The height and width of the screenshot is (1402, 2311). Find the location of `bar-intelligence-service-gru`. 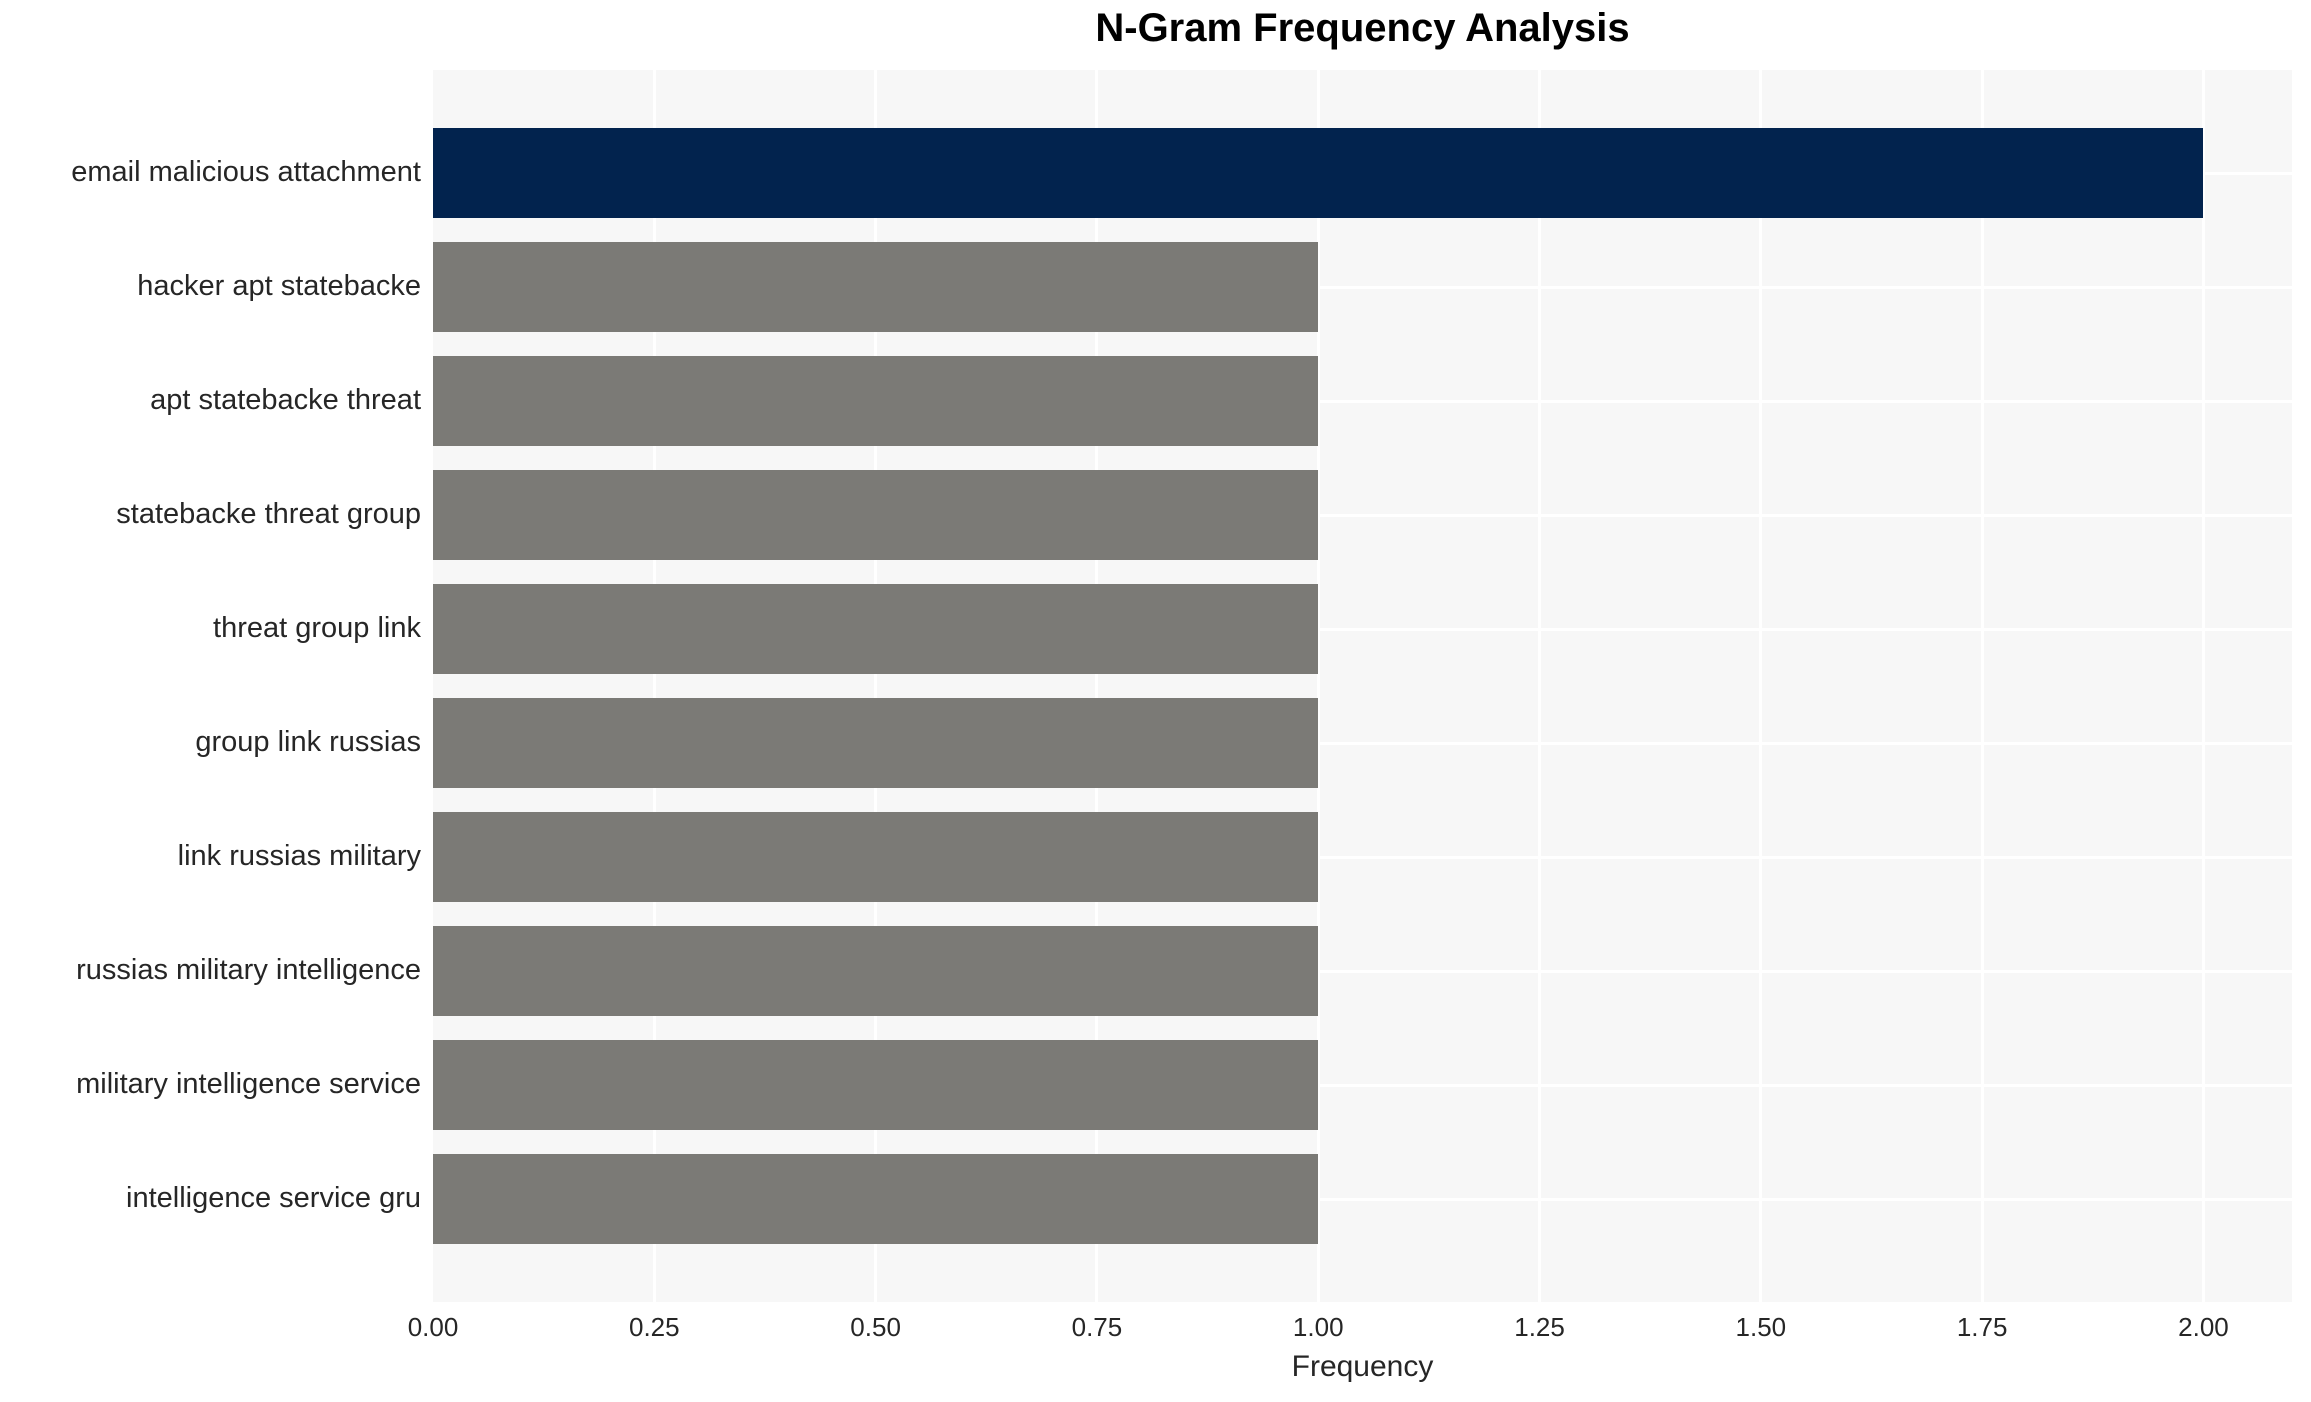

bar-intelligence-service-gru is located at coordinates (876, 1199).